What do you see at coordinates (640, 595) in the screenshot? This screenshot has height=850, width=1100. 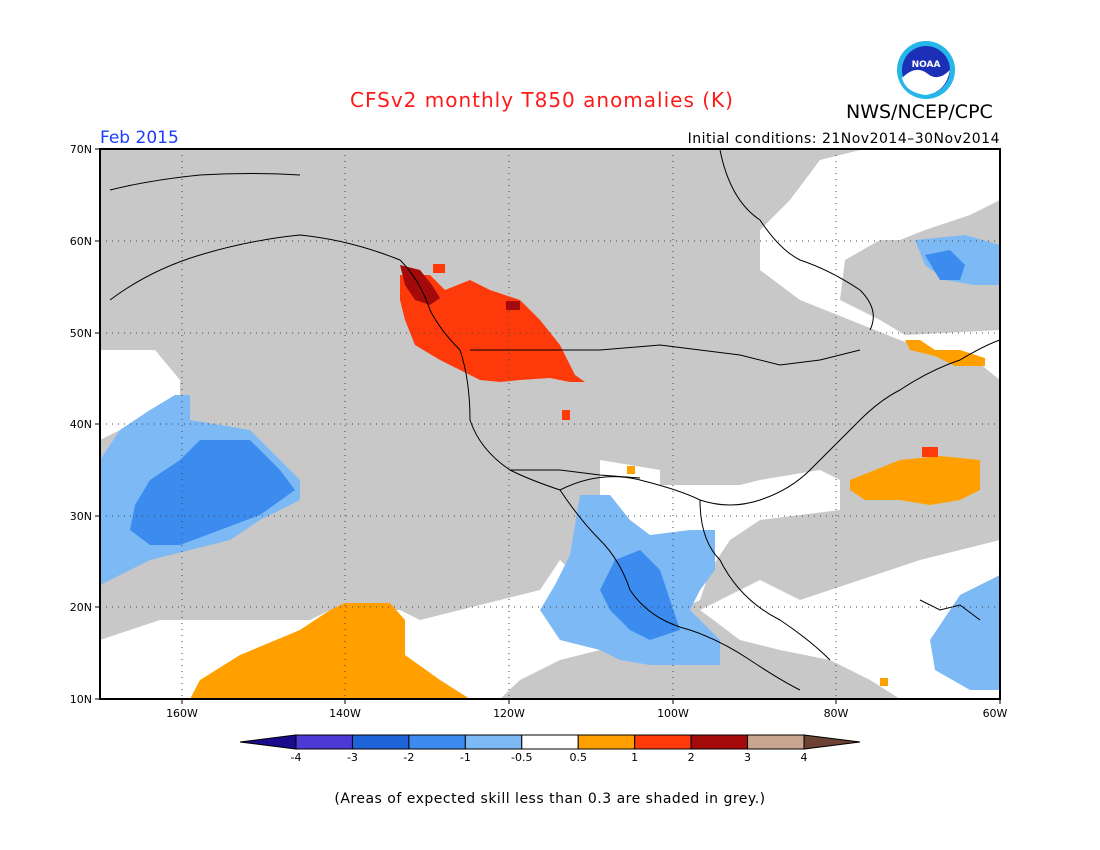 I see `blue-mexico` at bounding box center [640, 595].